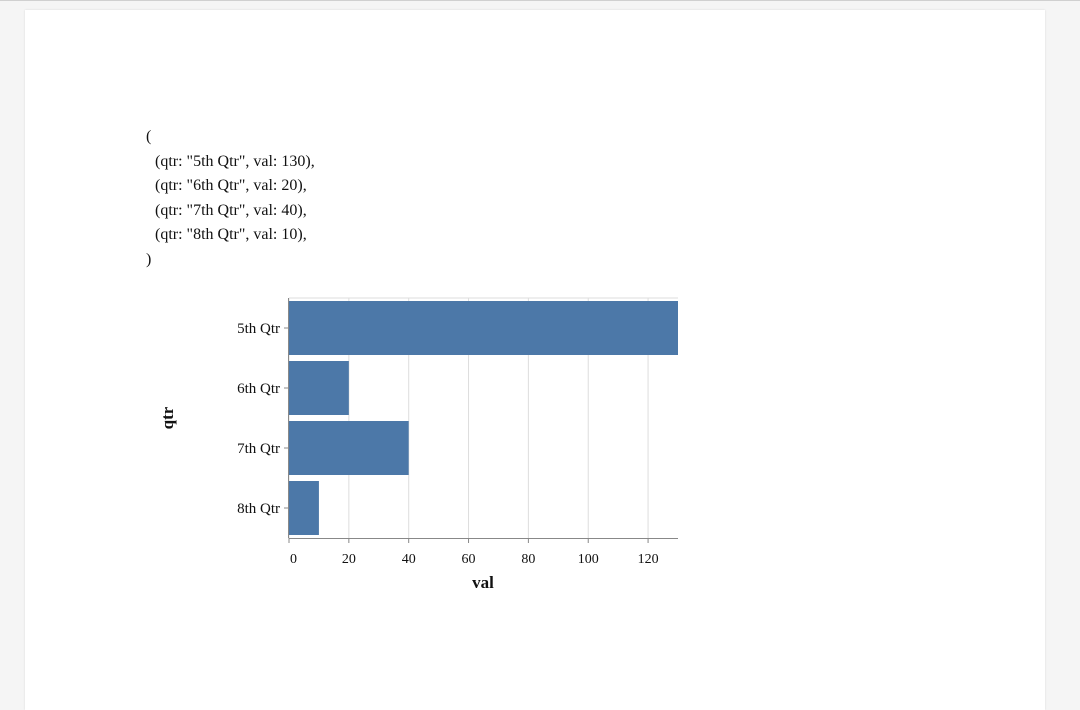 This screenshot has height=710, width=1080. Describe the element at coordinates (483, 328) in the screenshot. I see `bar-5th-qtr` at that location.